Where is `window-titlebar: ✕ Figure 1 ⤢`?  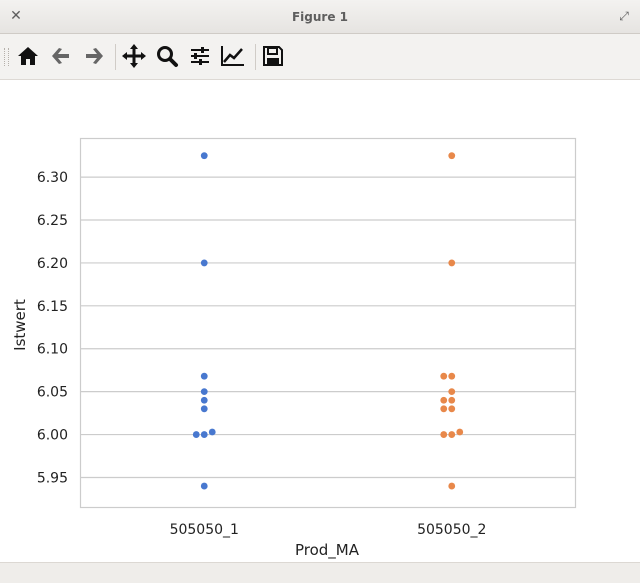 window-titlebar: ✕ Figure 1 ⤢ is located at coordinates (320, 17).